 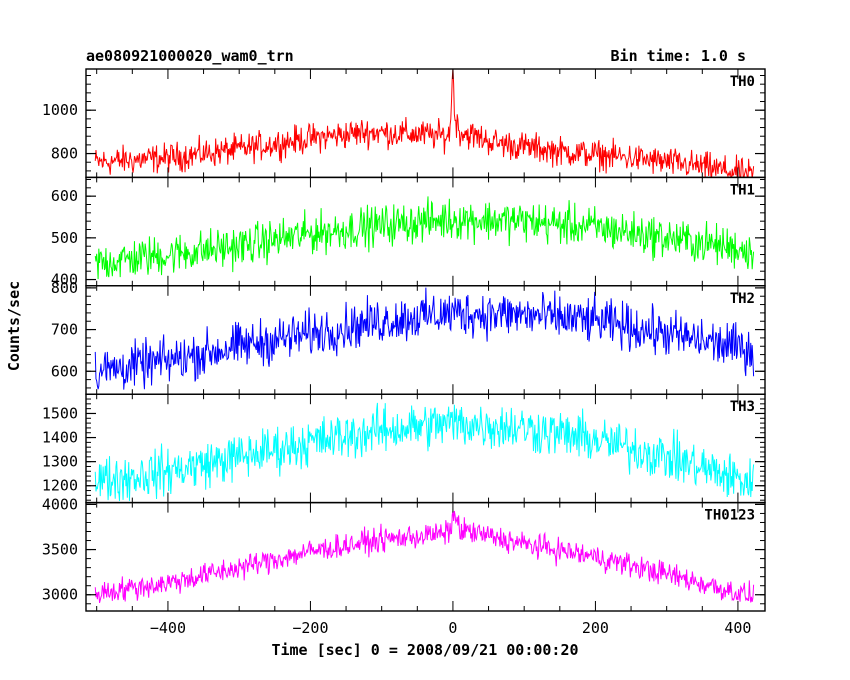 What do you see at coordinates (595, 628) in the screenshot?
I see `x-tick-label: 200` at bounding box center [595, 628].